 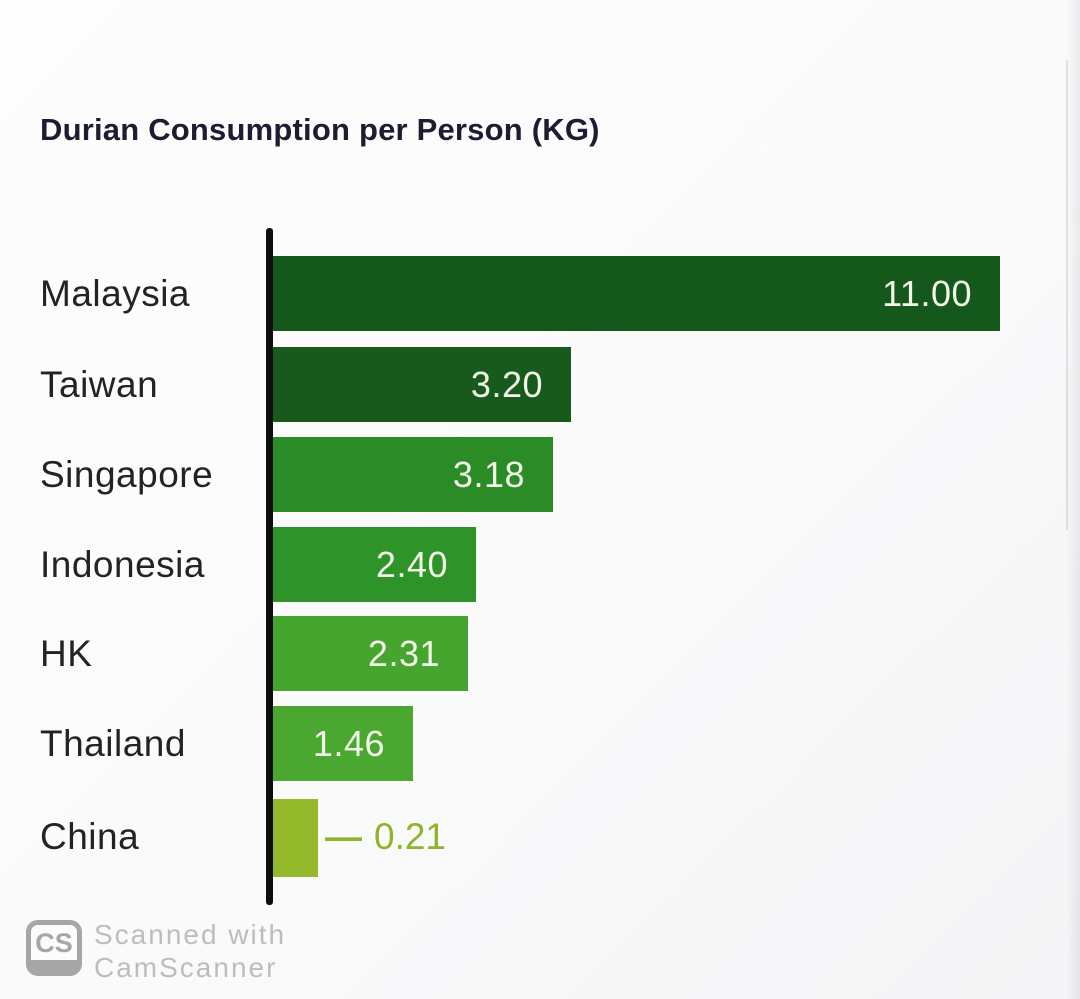 I want to click on watermark-line2: CamScanner, so click(x=186, y=967).